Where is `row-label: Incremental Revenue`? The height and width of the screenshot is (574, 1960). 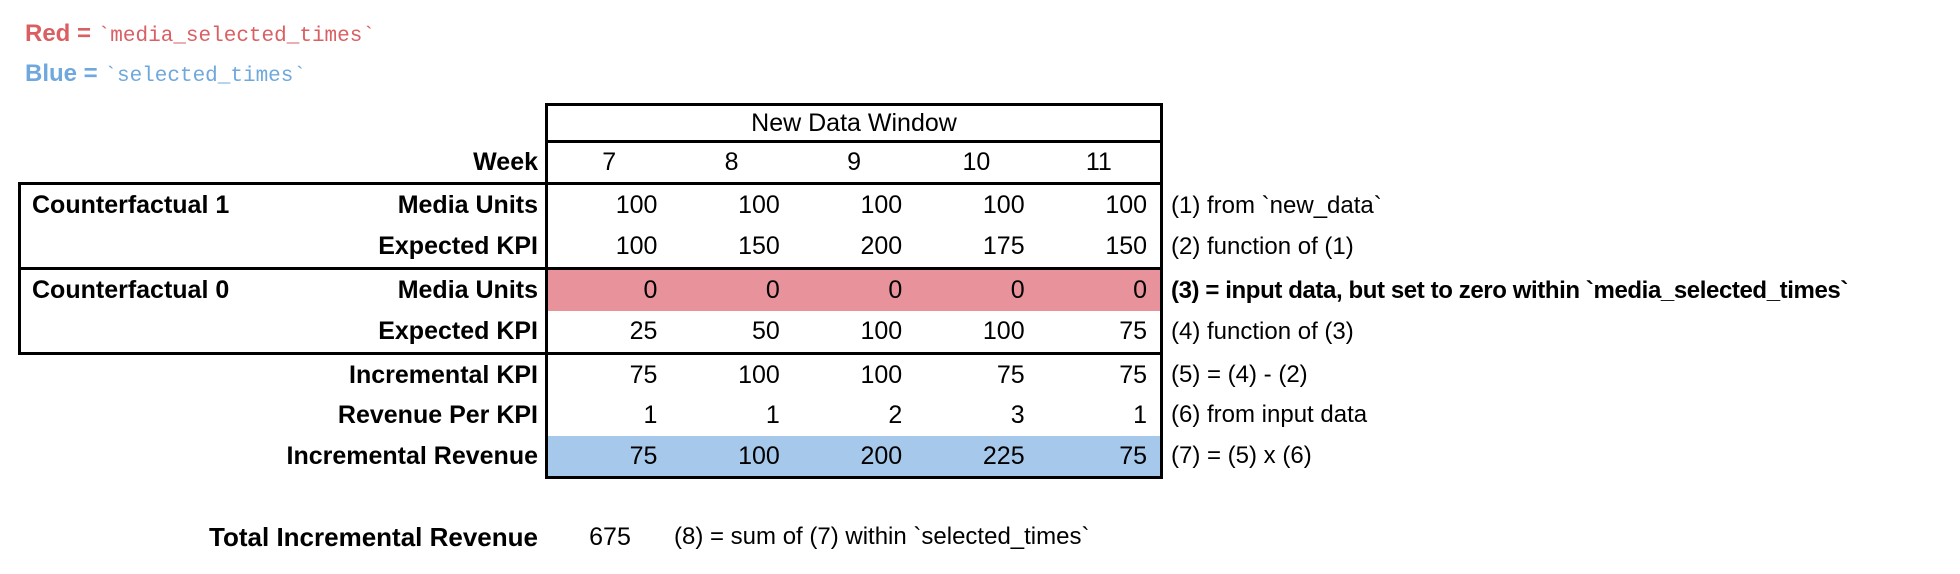
row-label: Incremental Revenue is located at coordinates (412, 456).